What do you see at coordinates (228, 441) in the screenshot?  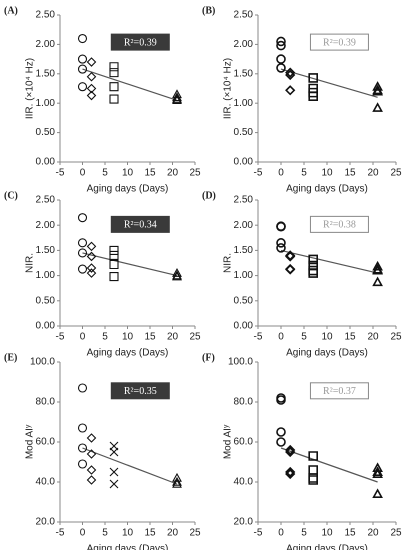 I see `y-axis-label: Mod AIʸ` at bounding box center [228, 441].